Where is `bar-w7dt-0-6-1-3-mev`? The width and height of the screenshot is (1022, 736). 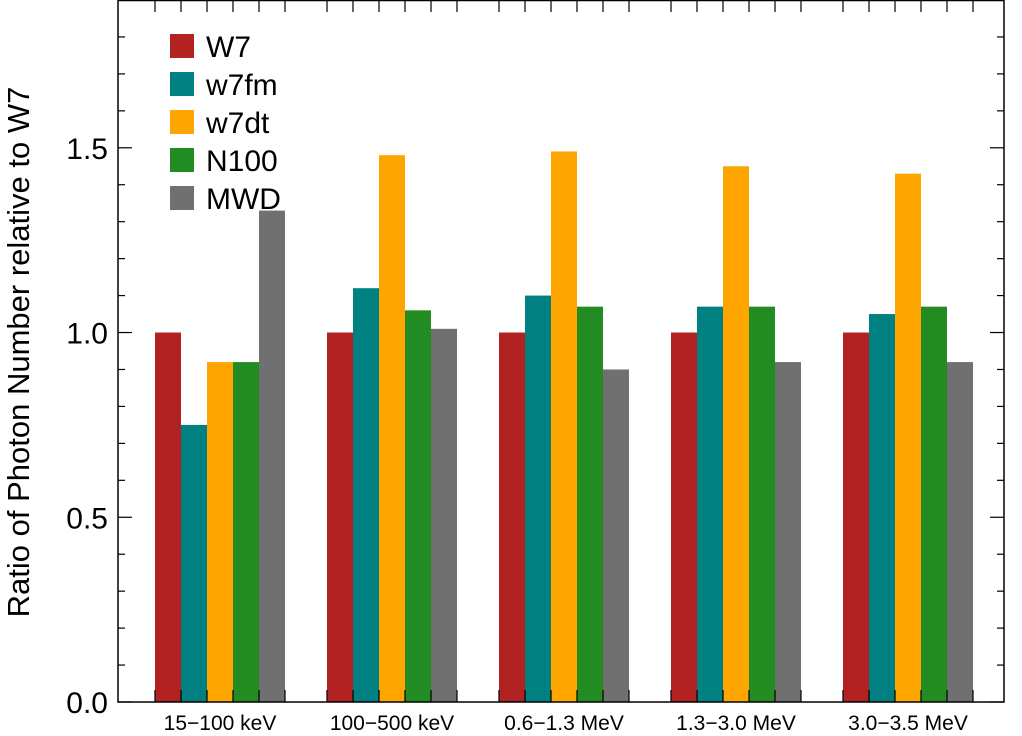 bar-w7dt-0-6-1-3-mev is located at coordinates (564, 427).